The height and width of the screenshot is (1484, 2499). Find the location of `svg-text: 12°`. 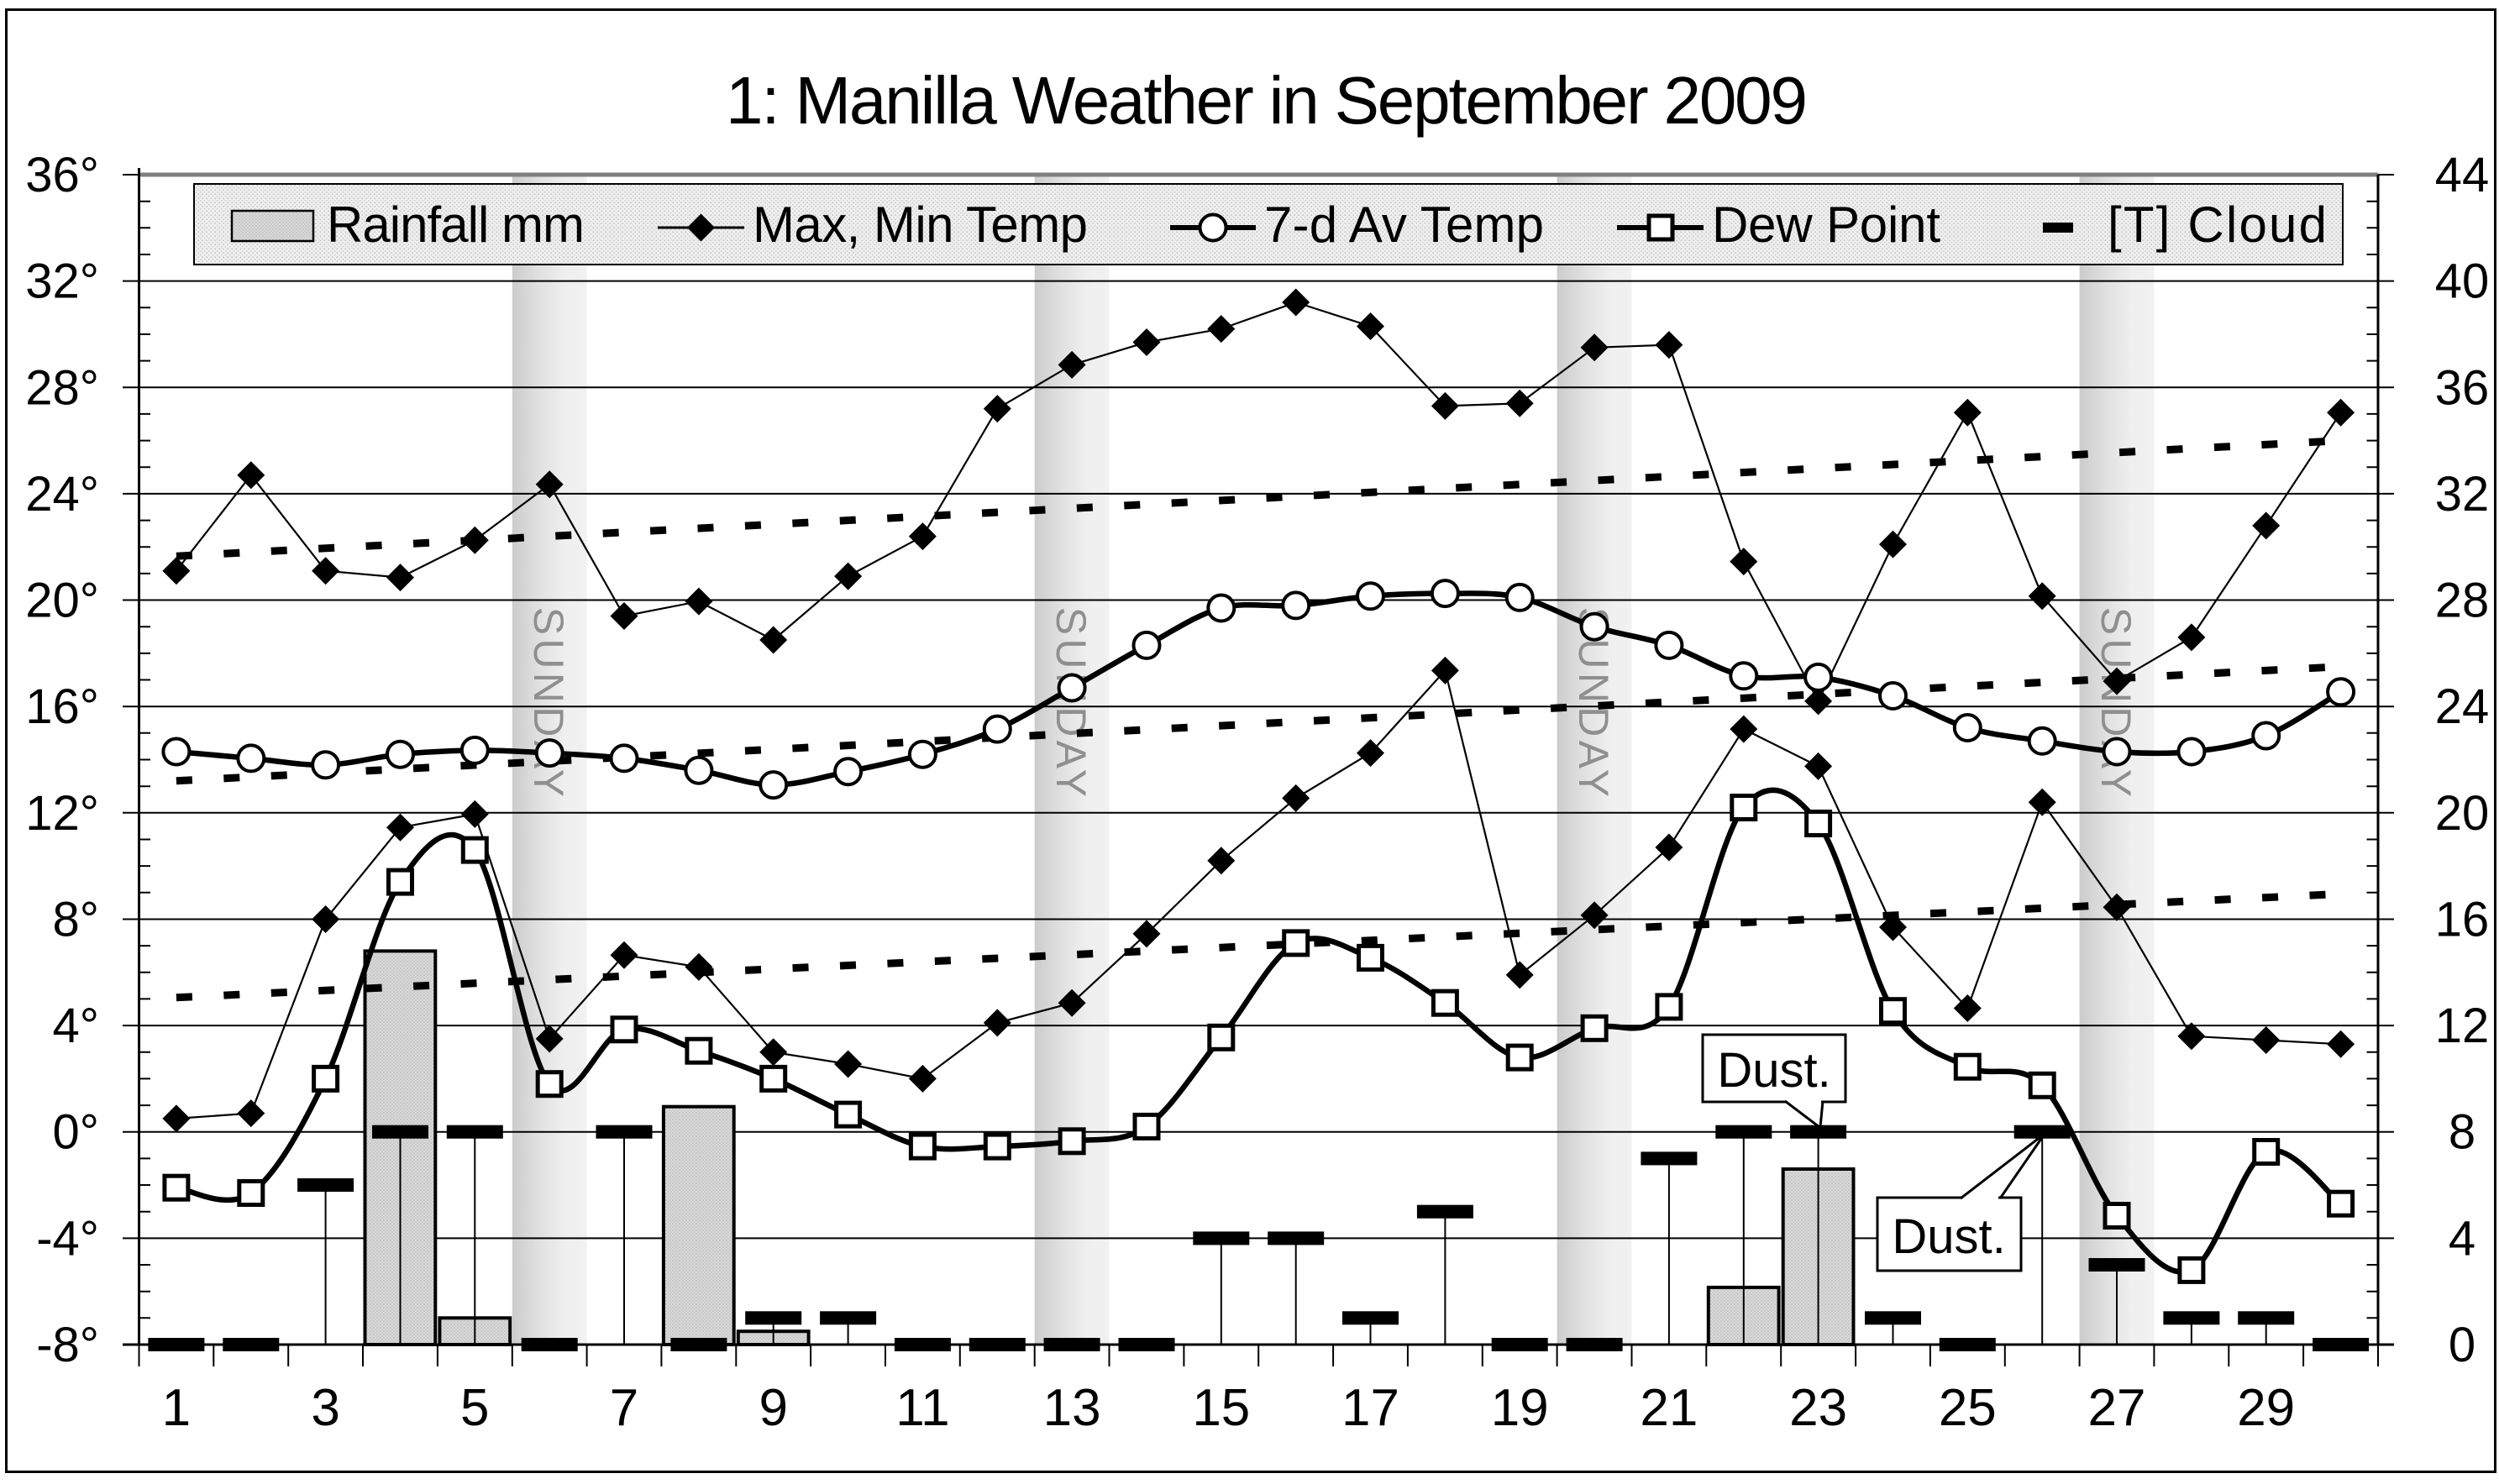

svg-text: 12° is located at coordinates (62, 814).